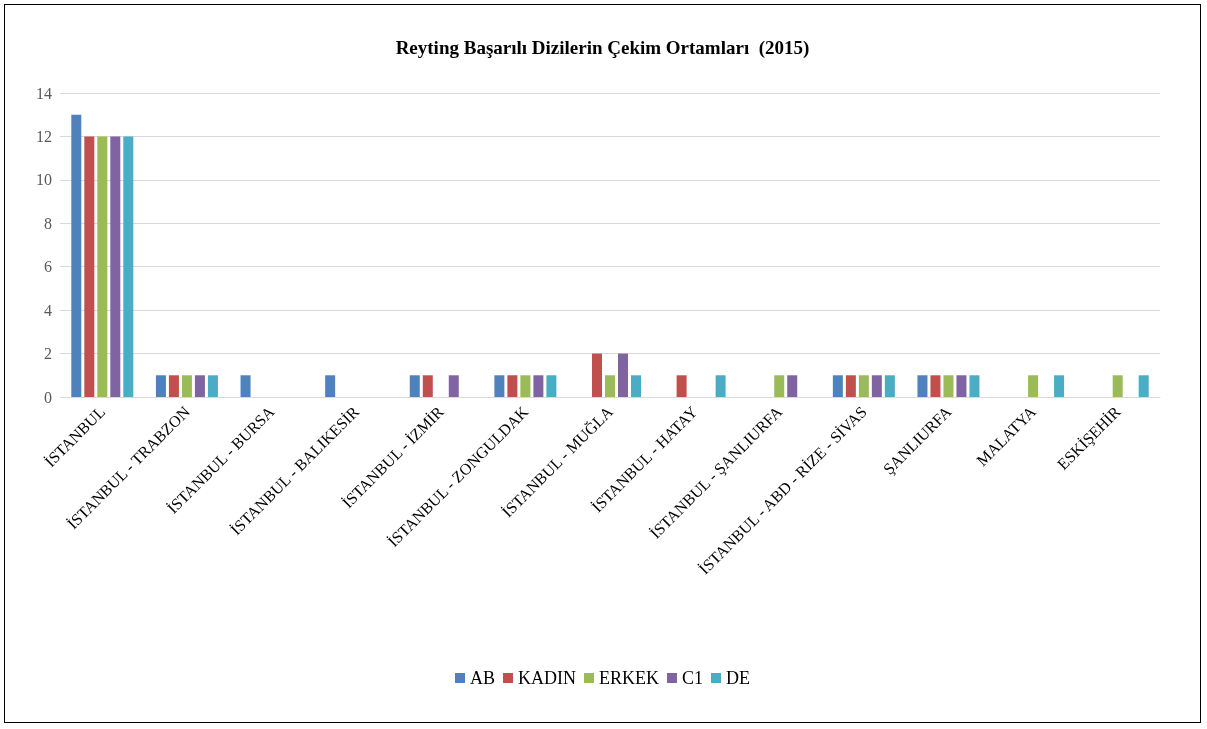  What do you see at coordinates (48, 267) in the screenshot?
I see `y-tick-label: 6` at bounding box center [48, 267].